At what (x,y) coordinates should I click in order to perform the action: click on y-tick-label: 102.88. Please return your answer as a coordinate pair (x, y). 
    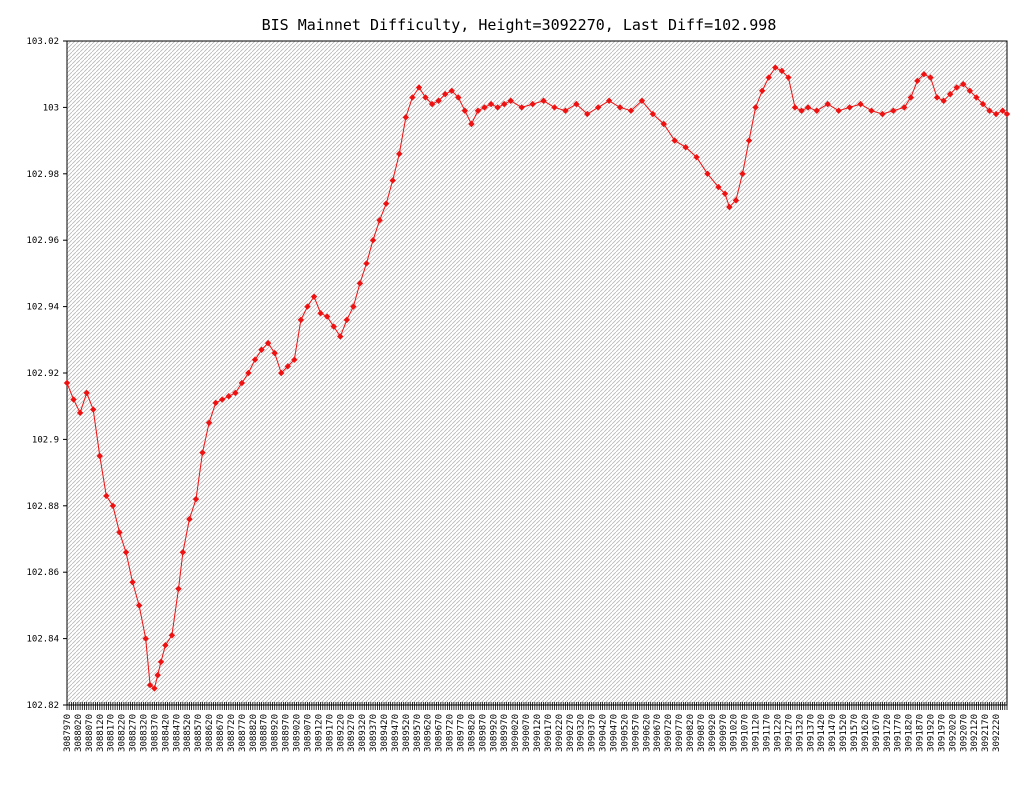
    Looking at the image, I should click on (42, 507).